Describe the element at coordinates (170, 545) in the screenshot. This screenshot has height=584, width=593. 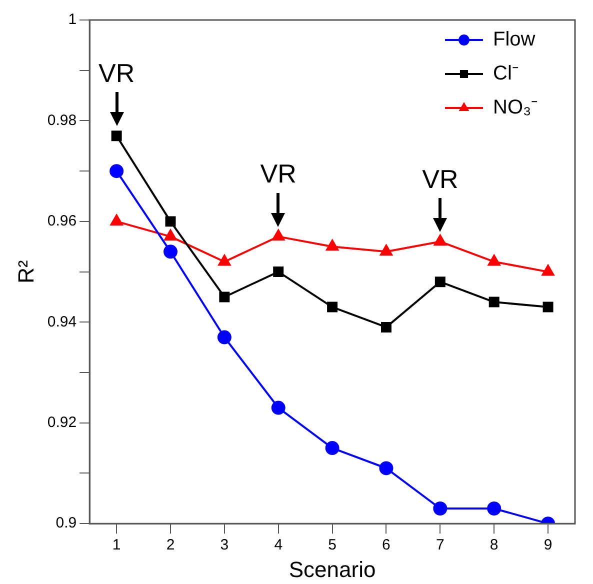
I see `x-tick-label: 2` at that location.